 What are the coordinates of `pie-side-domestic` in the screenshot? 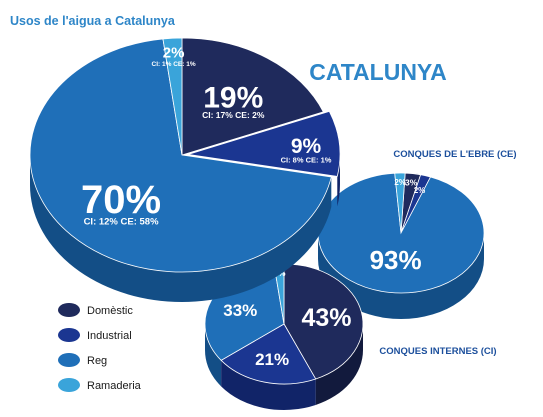 It's located at (339, 364).